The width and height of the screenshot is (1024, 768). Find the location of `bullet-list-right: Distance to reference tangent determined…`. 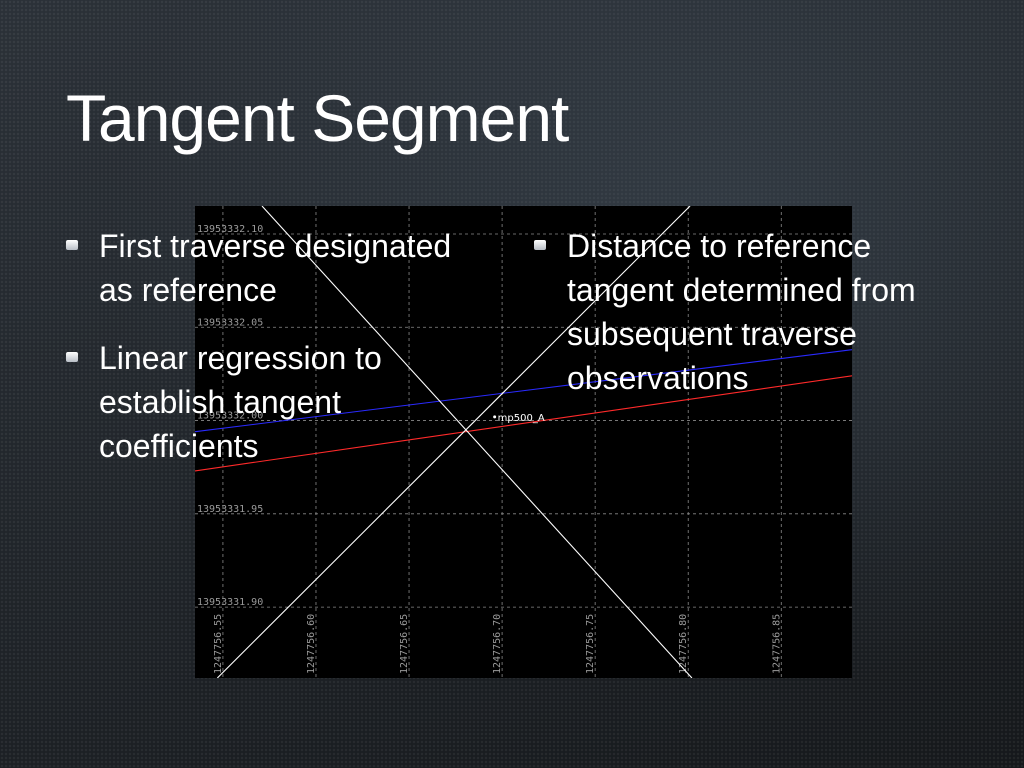

bullet-list-right: Distance to reference tangent determined… is located at coordinates (749, 324).